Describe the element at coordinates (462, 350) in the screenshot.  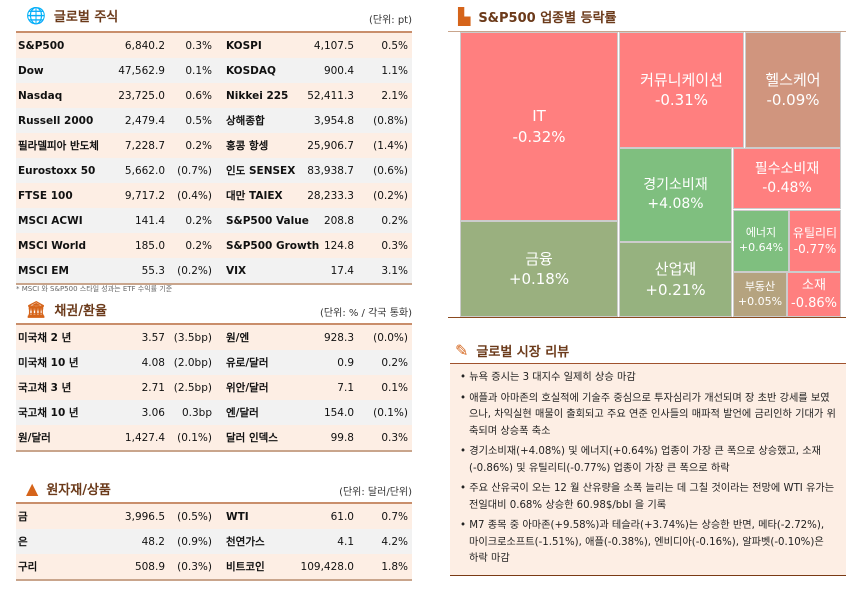
I see `pencil-icon: ✎` at that location.